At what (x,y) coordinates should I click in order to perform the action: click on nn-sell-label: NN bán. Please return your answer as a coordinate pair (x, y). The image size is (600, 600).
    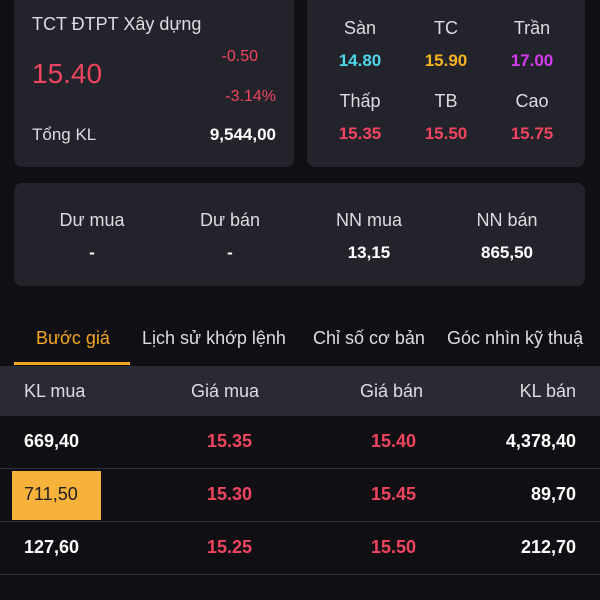
    Looking at the image, I should click on (507, 220).